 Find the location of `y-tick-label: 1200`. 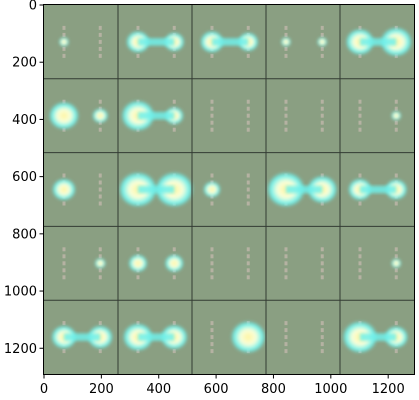

y-tick-label: 1200 is located at coordinates (20, 349).